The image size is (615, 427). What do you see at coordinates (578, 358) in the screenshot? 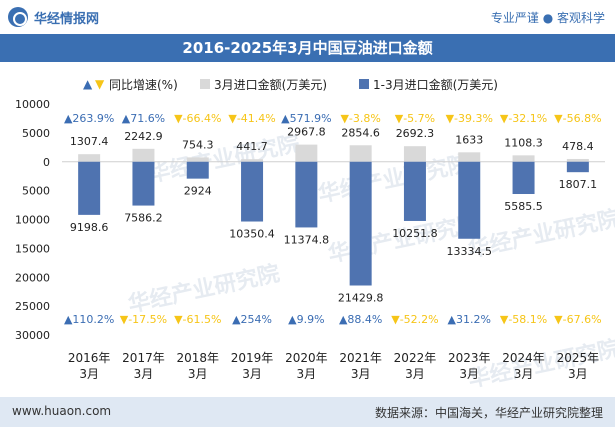
I see `x-tick-label: 2025年` at bounding box center [578, 358].